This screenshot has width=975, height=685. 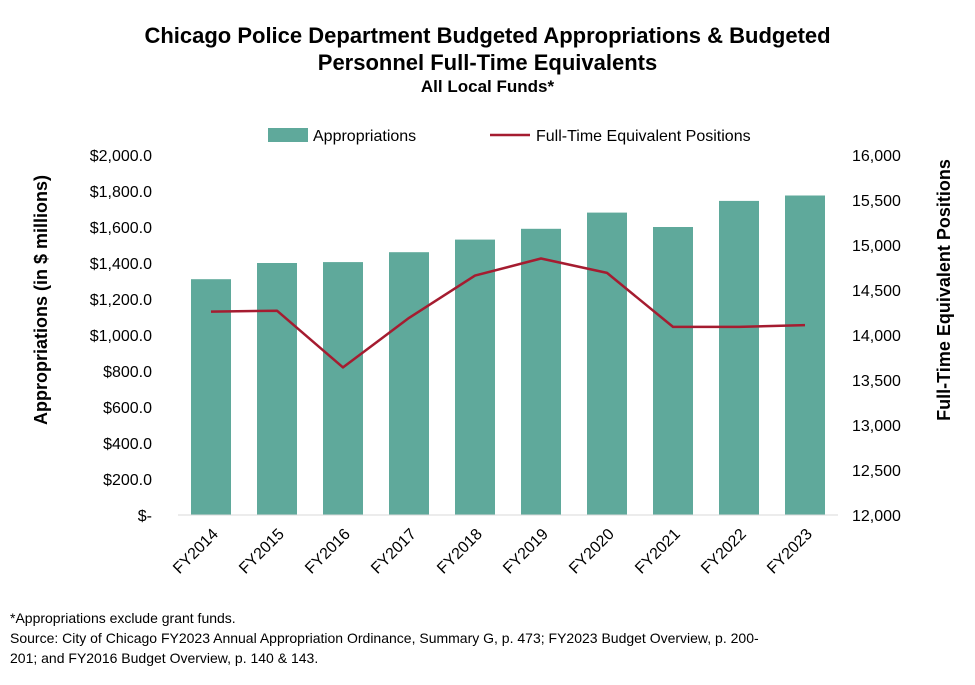 I want to click on bar-fy2017, so click(x=409, y=383).